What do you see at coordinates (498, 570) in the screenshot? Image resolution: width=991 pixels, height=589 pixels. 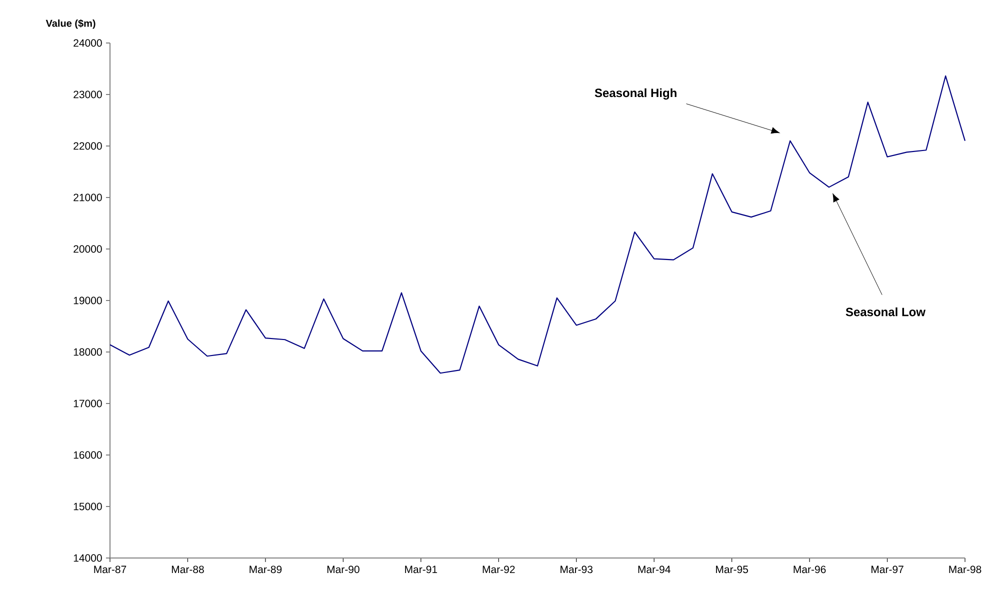 I see `x-tick-label: Mar-92` at bounding box center [498, 570].